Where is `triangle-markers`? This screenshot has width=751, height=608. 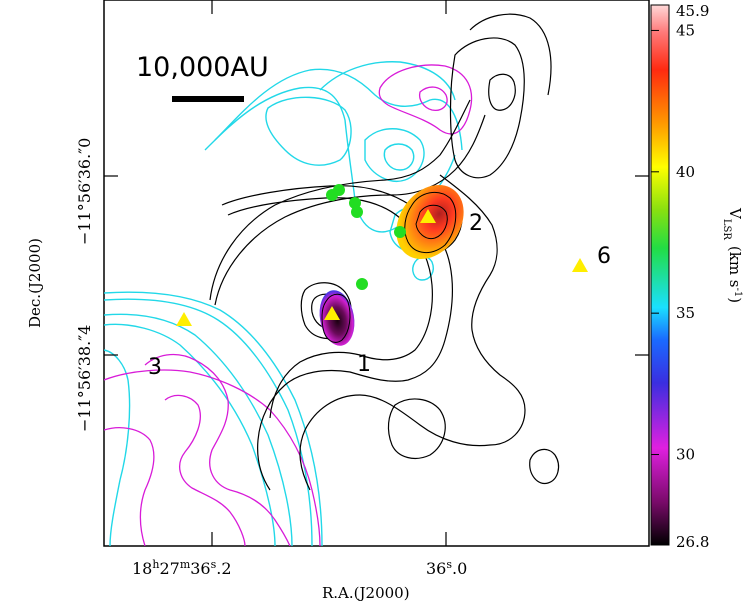
triangle-markers is located at coordinates (382, 267).